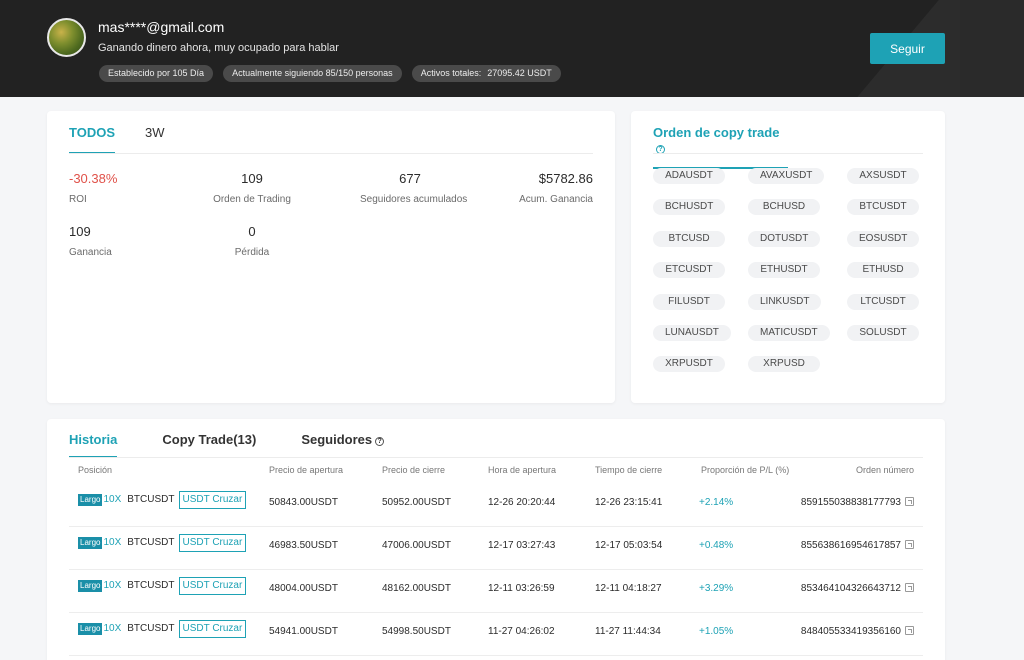 The image size is (1024, 660). Describe the element at coordinates (156, 73) in the screenshot. I see `established-badge: Establecido por 105 Día` at that location.